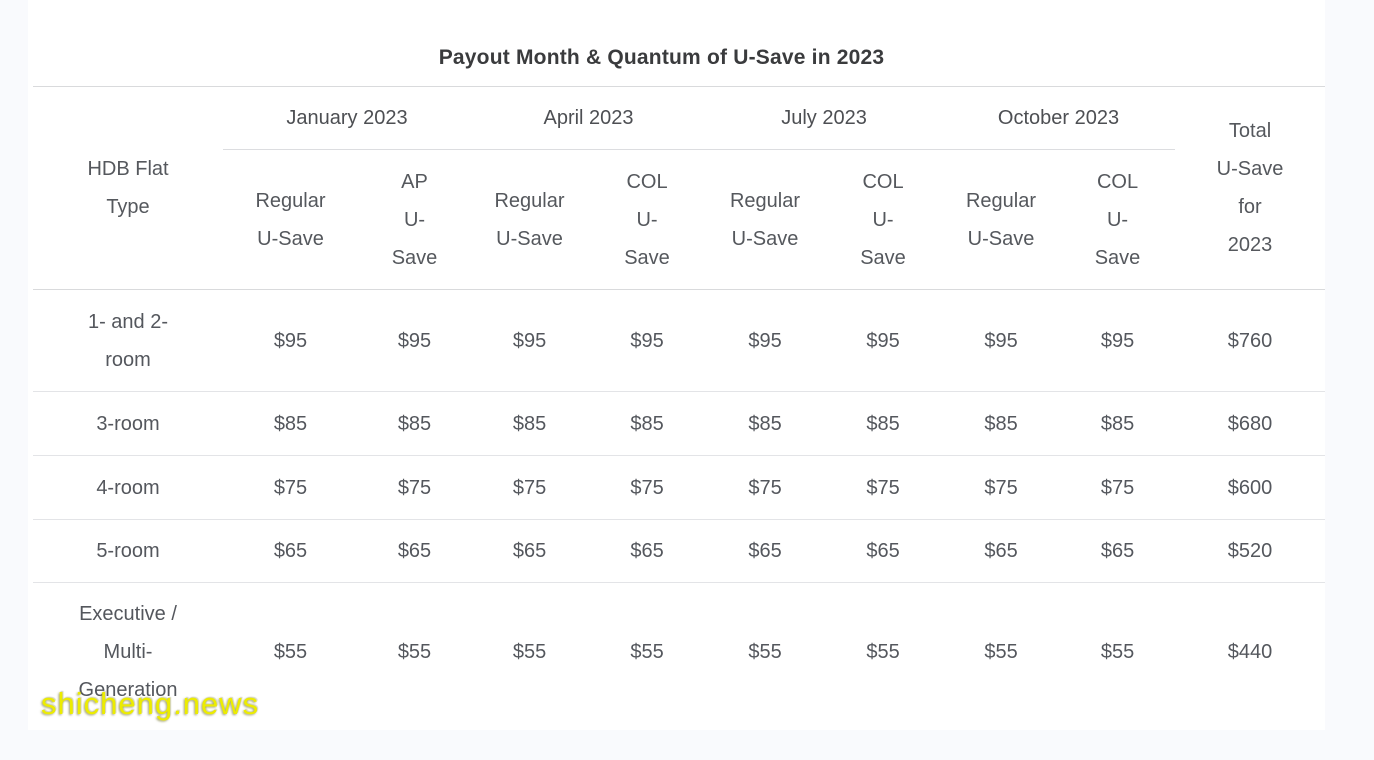 This screenshot has height=760, width=1374. What do you see at coordinates (1059, 118) in the screenshot?
I see `month-header-october: October 2023` at bounding box center [1059, 118].